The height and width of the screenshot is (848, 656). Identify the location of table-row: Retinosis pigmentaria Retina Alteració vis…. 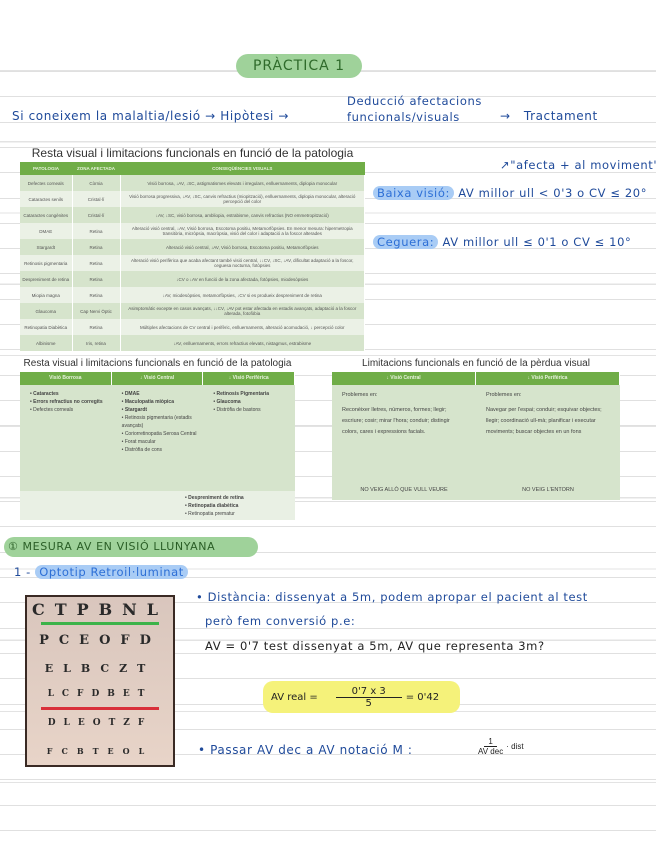
(192, 263).